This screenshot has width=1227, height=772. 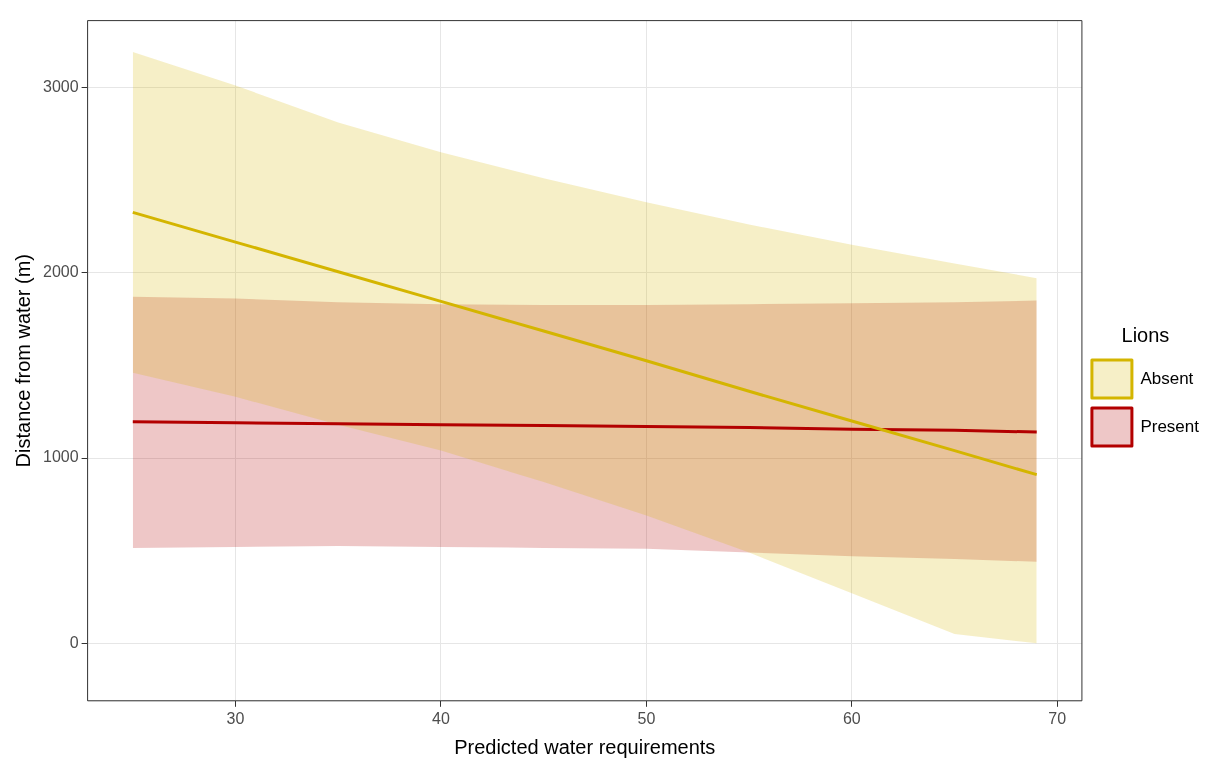 What do you see at coordinates (22, 361) in the screenshot?
I see `y-axis-title: Distance from water (m)` at bounding box center [22, 361].